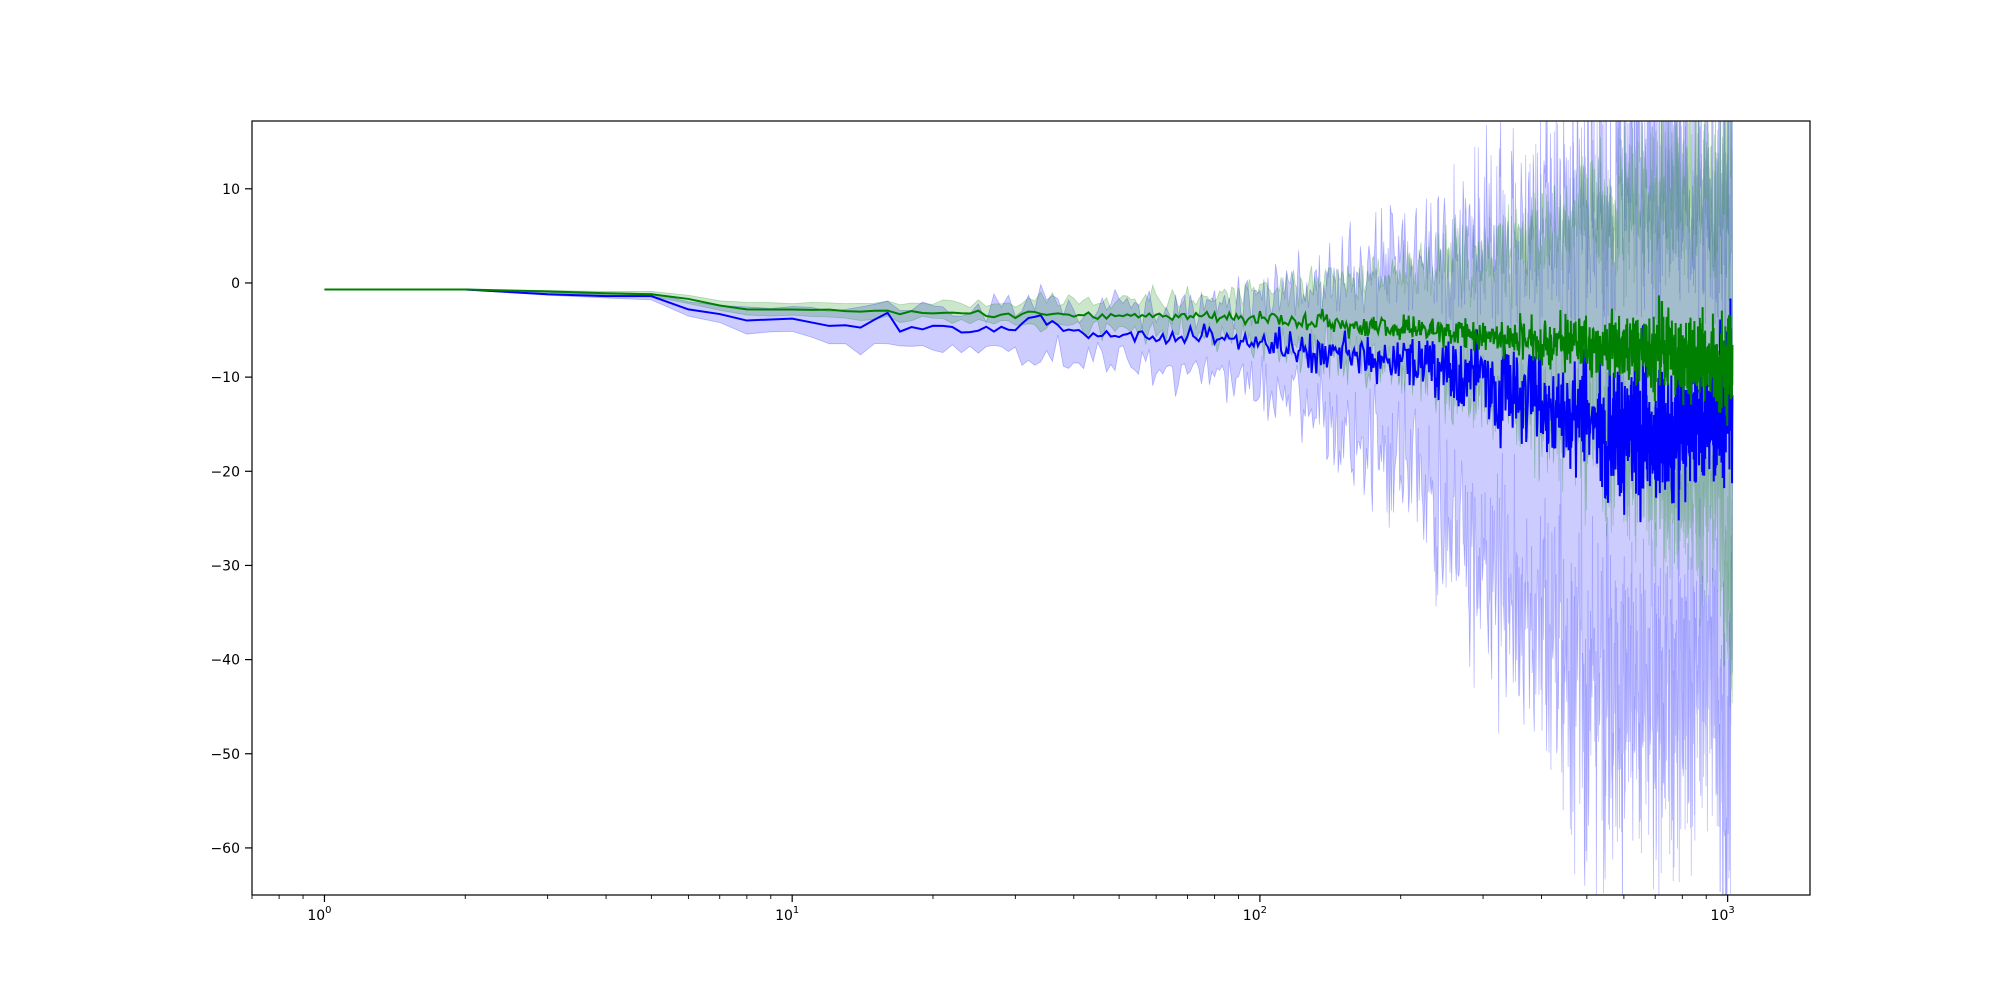 The image size is (2000, 1005). Describe the element at coordinates (235, 284) in the screenshot. I see `y-tick-label: 0` at that location.